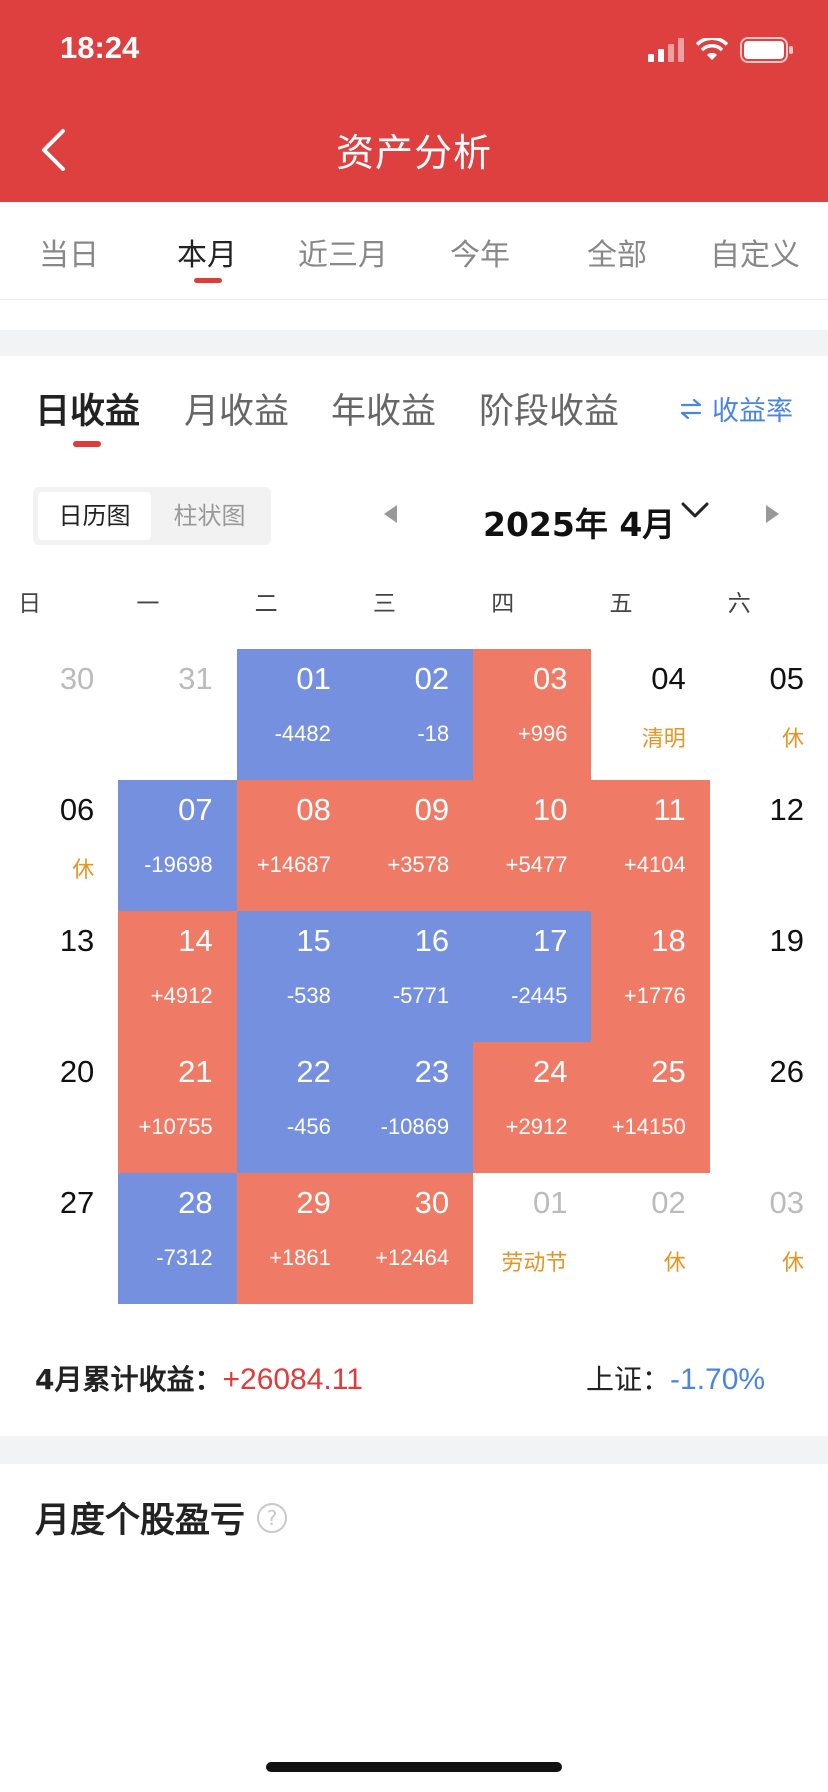 The height and width of the screenshot is (1792, 828). I want to click on calendar-day-cell: 15 -538, so click(295, 976).